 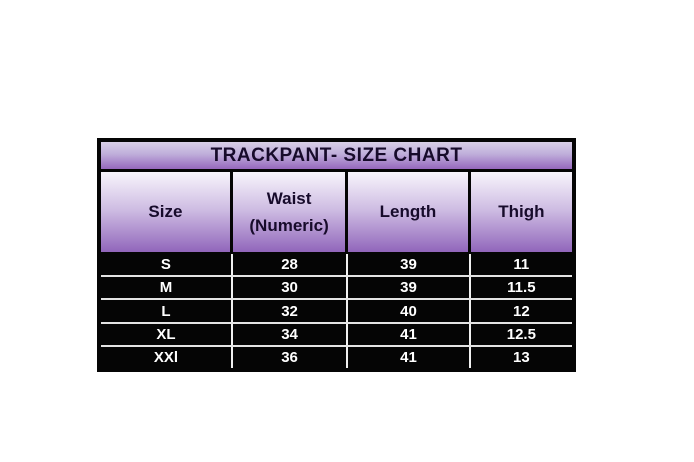 What do you see at coordinates (167, 311) in the screenshot?
I see `cell-size: L` at bounding box center [167, 311].